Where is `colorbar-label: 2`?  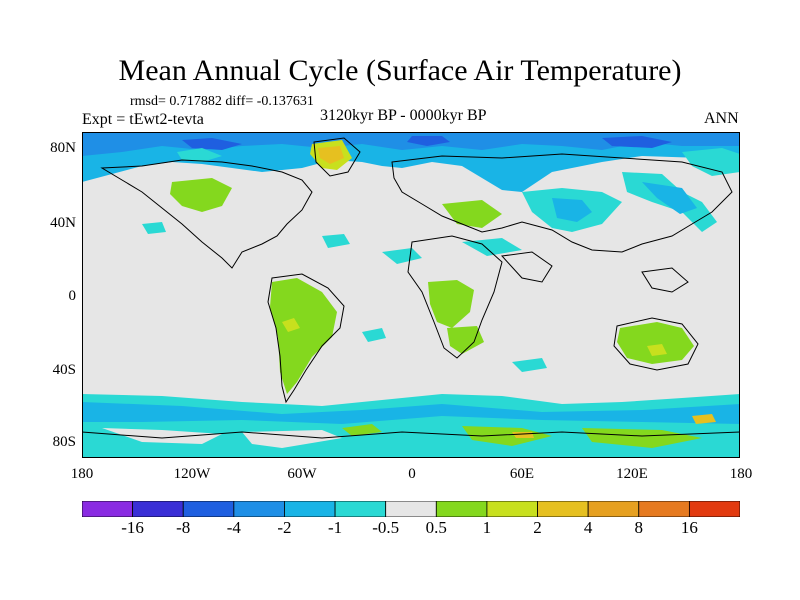 colorbar-label: 2 is located at coordinates (537, 527).